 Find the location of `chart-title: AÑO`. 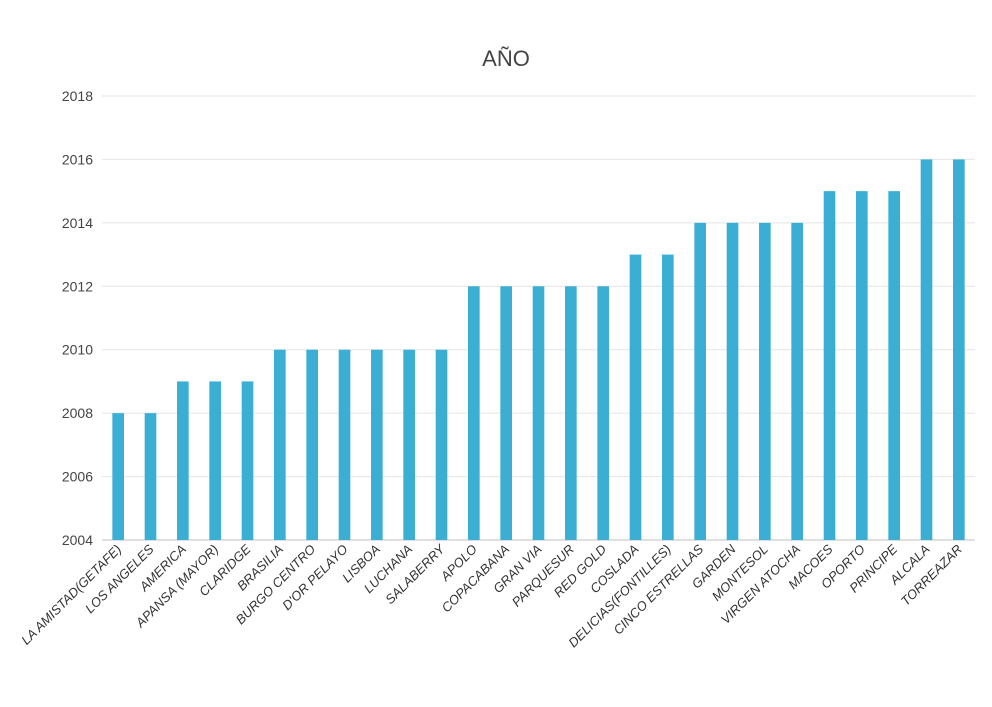

chart-title: AÑO is located at coordinates (506, 58).